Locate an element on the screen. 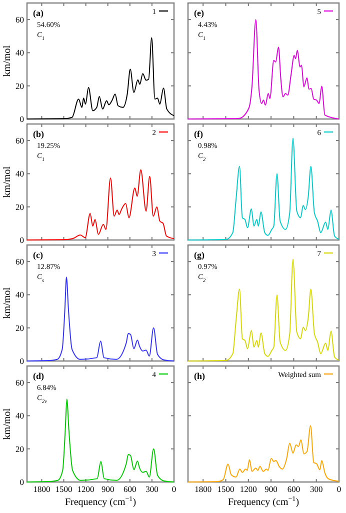 The image size is (346, 513). text: (a) is located at coordinates (38, 13).